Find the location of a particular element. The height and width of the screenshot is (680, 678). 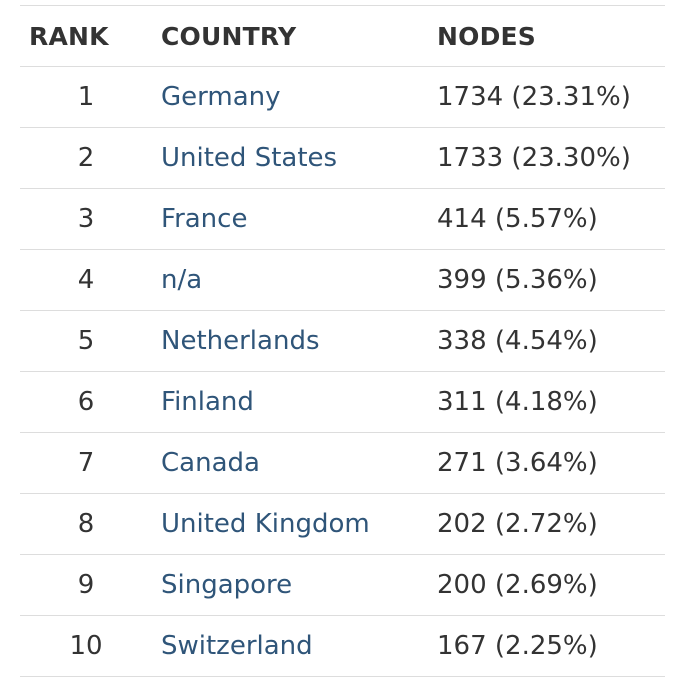

nodes-cell: 271 (3.64%) is located at coordinates (546, 463).